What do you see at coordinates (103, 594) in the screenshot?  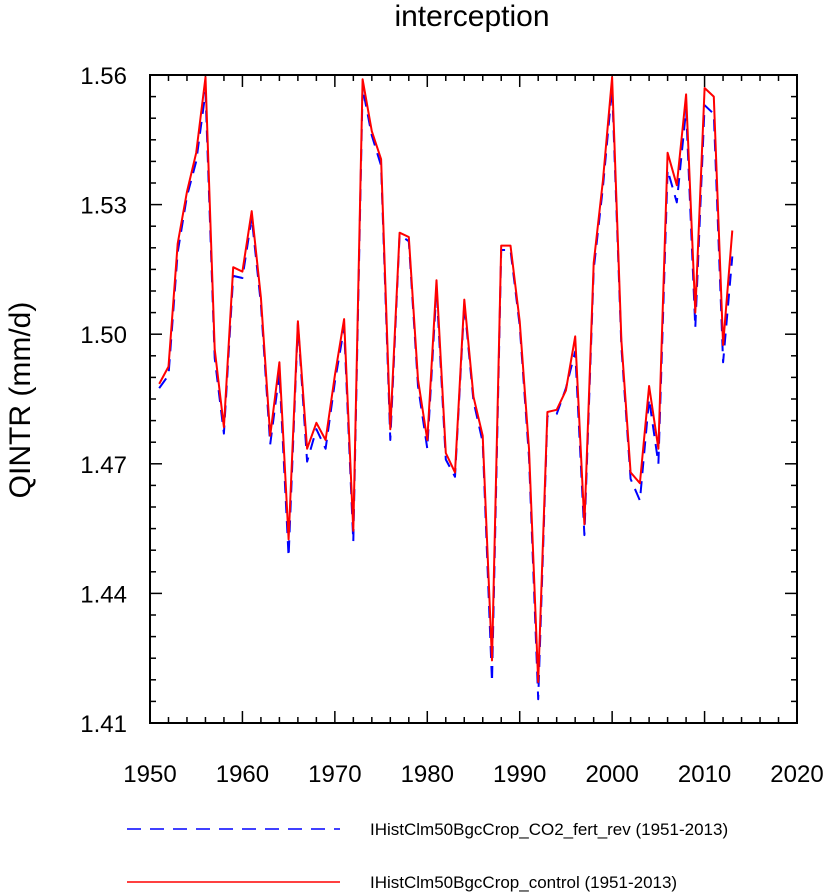 I see `y-tick-label: 1.44` at bounding box center [103, 594].